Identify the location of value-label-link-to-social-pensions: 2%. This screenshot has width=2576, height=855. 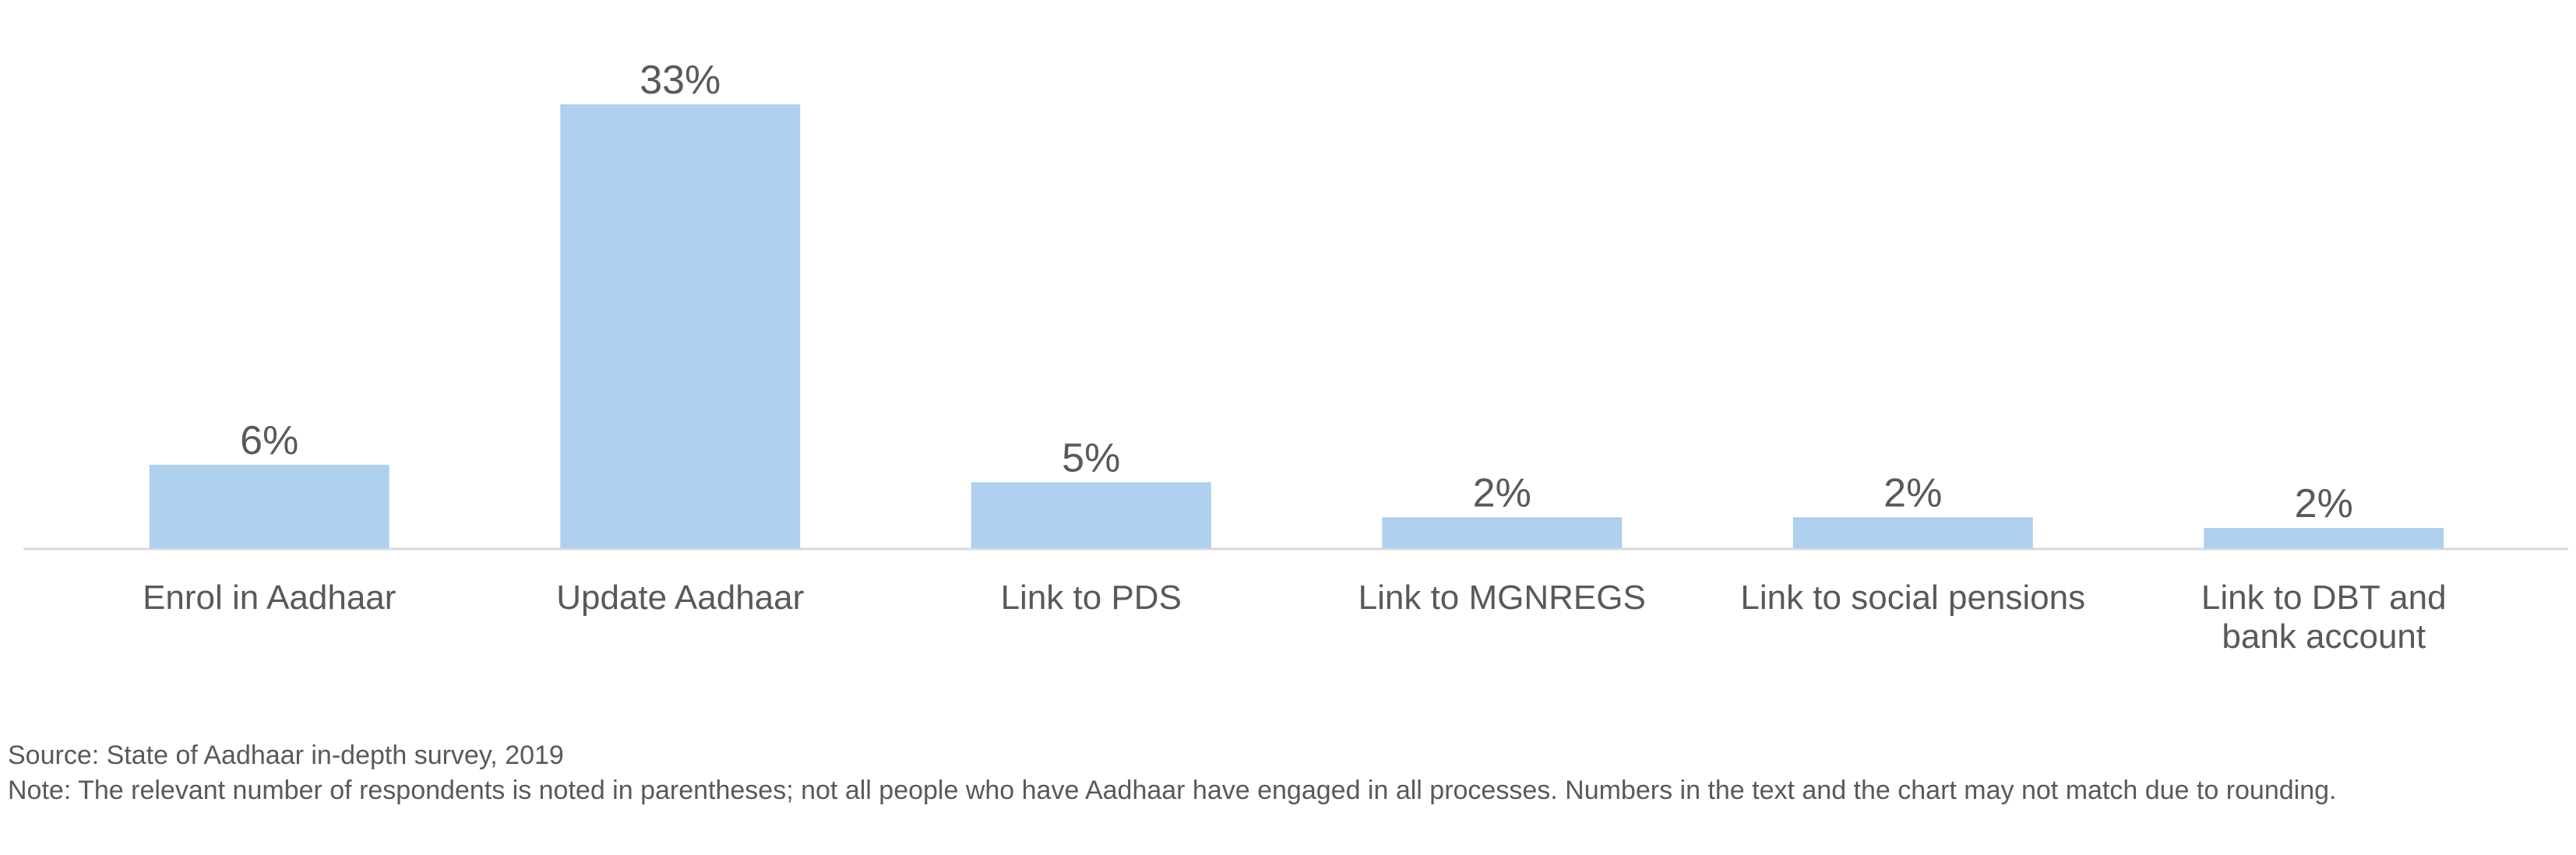
(1913, 492).